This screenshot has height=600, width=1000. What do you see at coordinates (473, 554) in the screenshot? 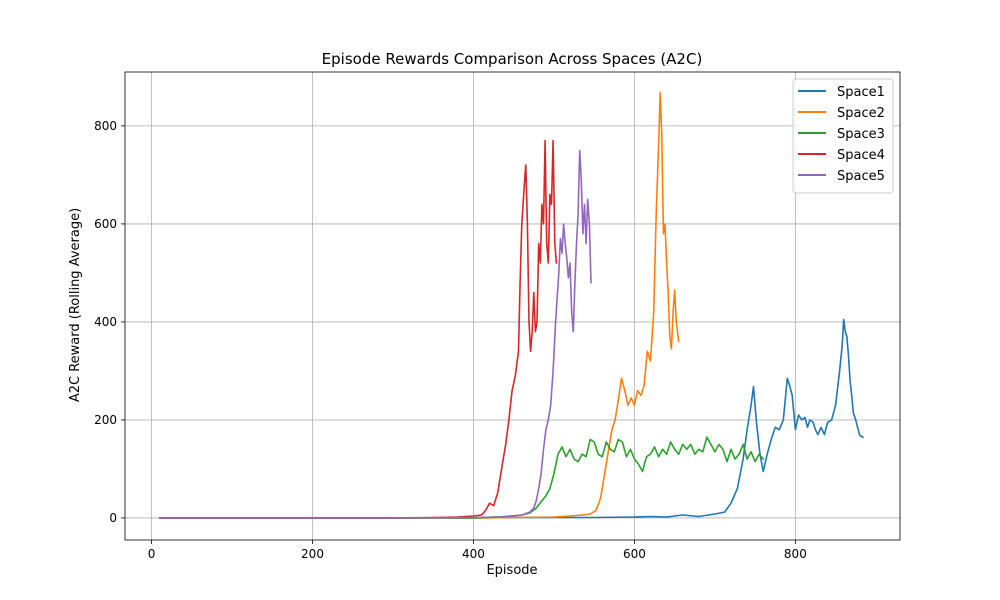
I see `x-tick-label: 400` at bounding box center [473, 554].